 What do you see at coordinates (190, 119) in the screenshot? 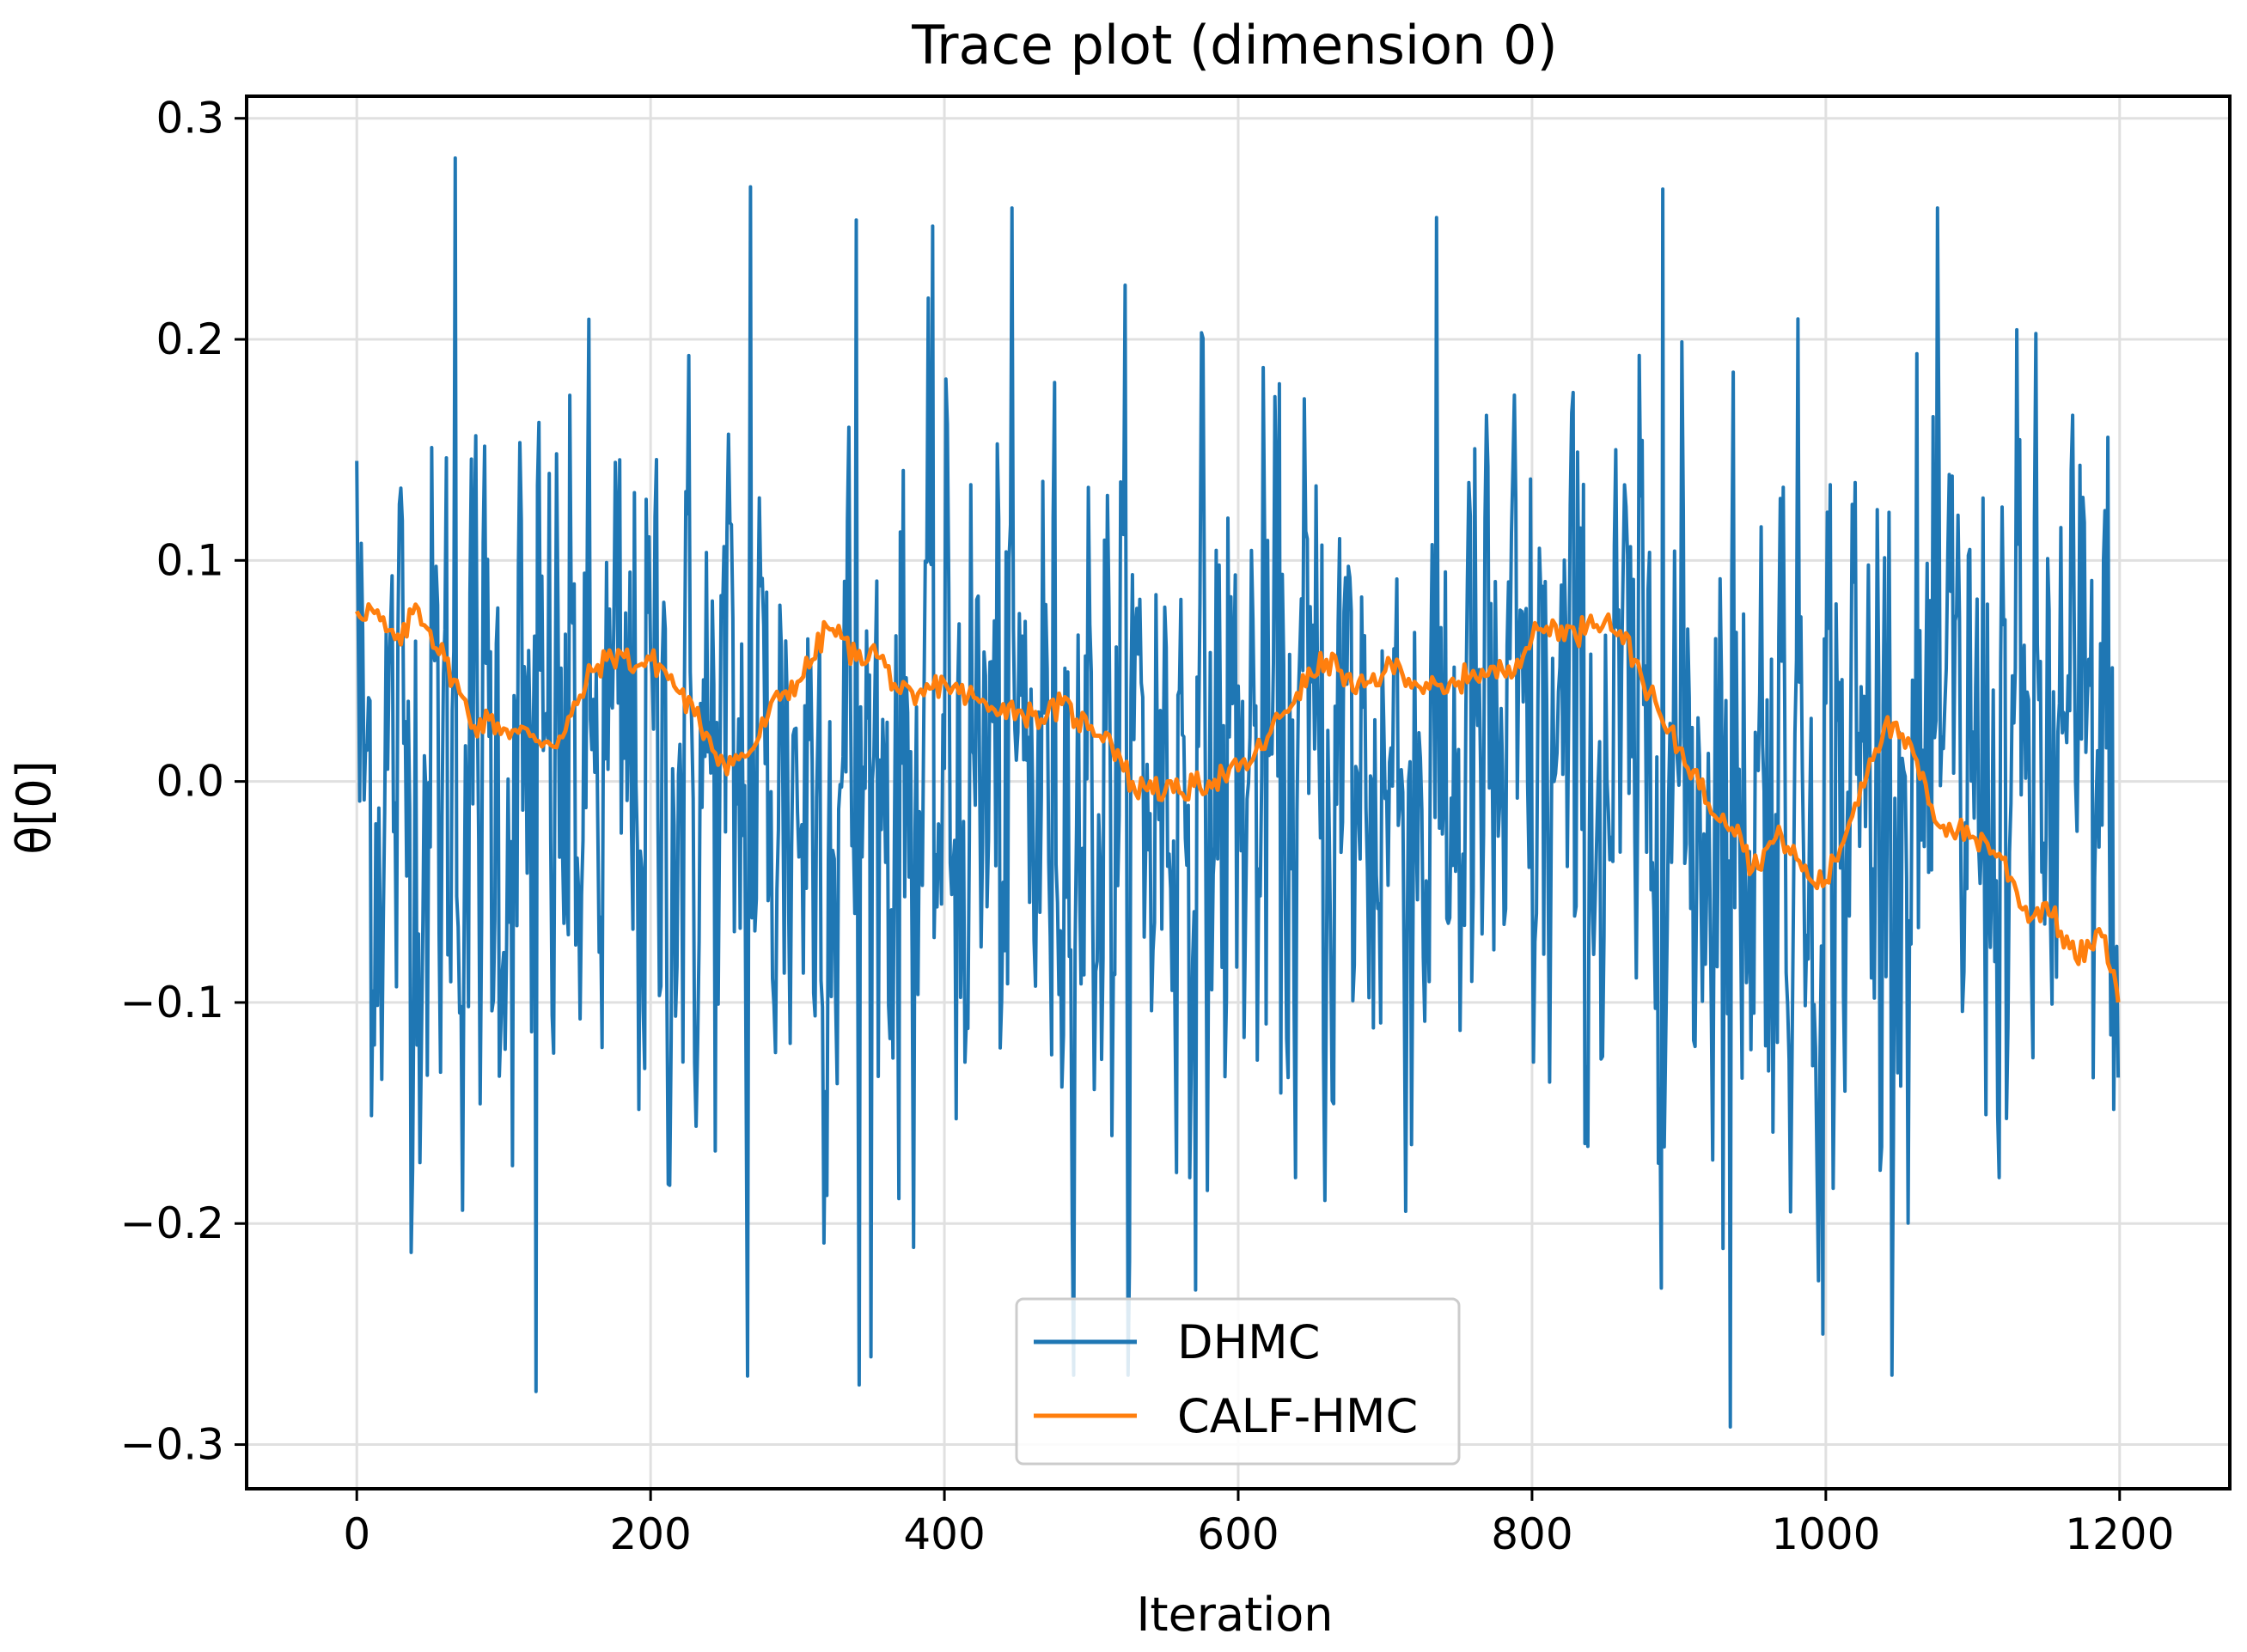
I see `y-tick-label: 0.3` at bounding box center [190, 119].